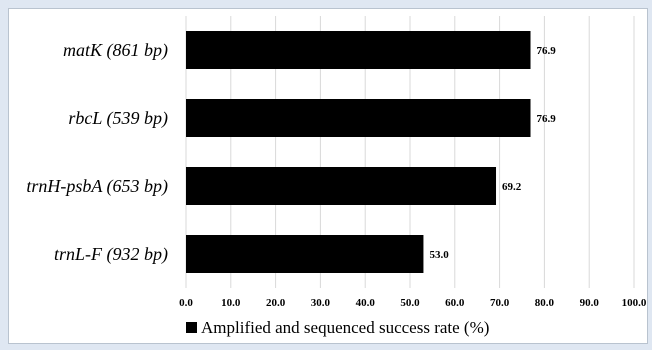 Image resolution: width=652 pixels, height=350 pixels. Describe the element at coordinates (455, 303) in the screenshot. I see `x-tick-label: 60.0` at that location.